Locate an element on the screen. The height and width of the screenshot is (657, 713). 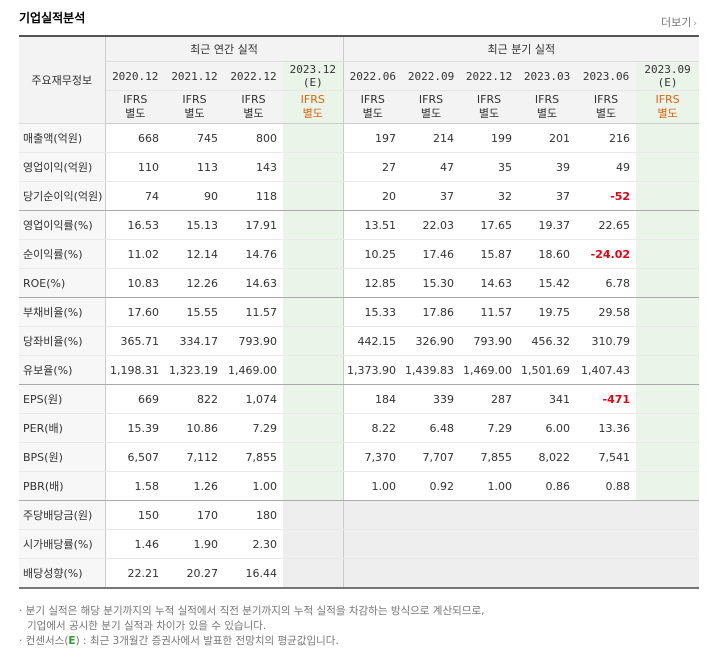
table-cell: 15.13 is located at coordinates (194, 225).